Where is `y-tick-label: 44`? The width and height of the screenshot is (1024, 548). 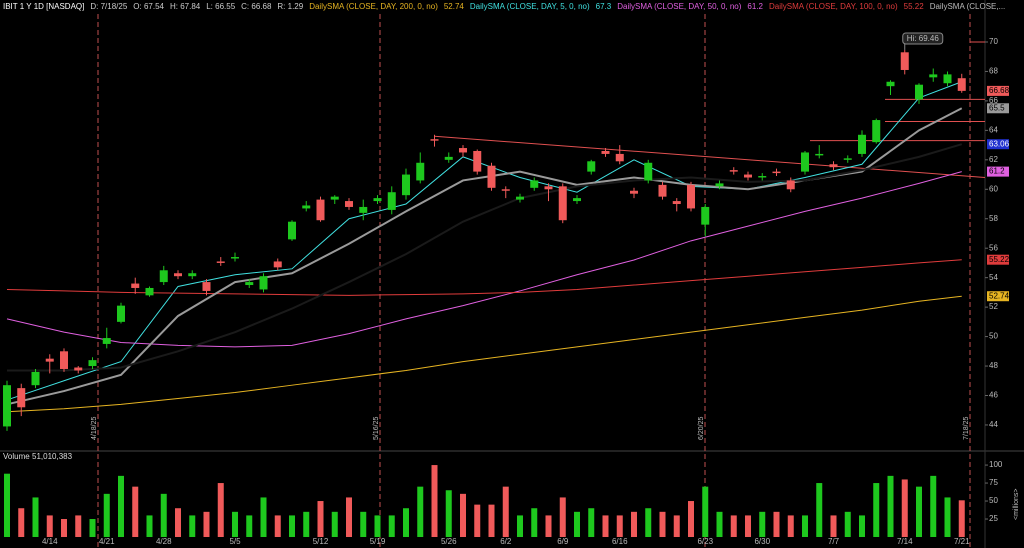
y-tick-label: 44 is located at coordinates (993, 424).